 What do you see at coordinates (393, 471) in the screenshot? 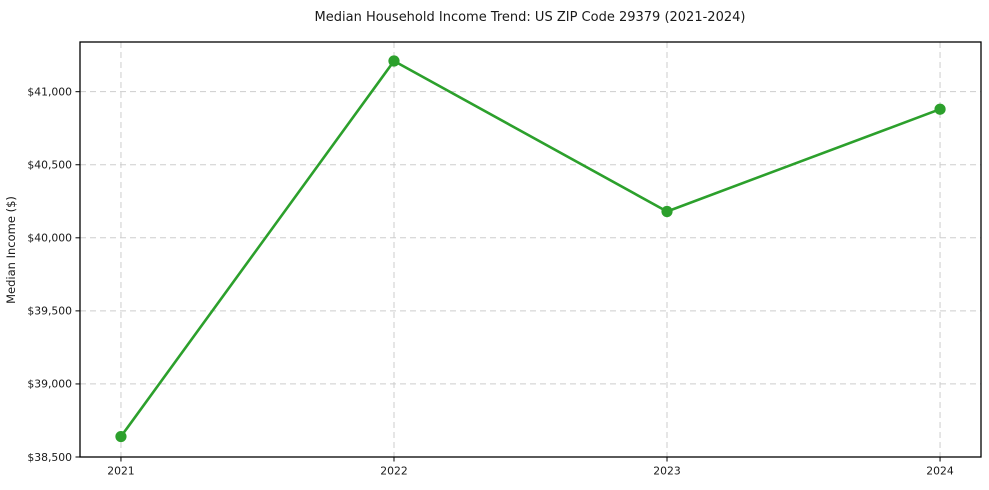
I see `x-tick-label: 2022` at bounding box center [393, 471].